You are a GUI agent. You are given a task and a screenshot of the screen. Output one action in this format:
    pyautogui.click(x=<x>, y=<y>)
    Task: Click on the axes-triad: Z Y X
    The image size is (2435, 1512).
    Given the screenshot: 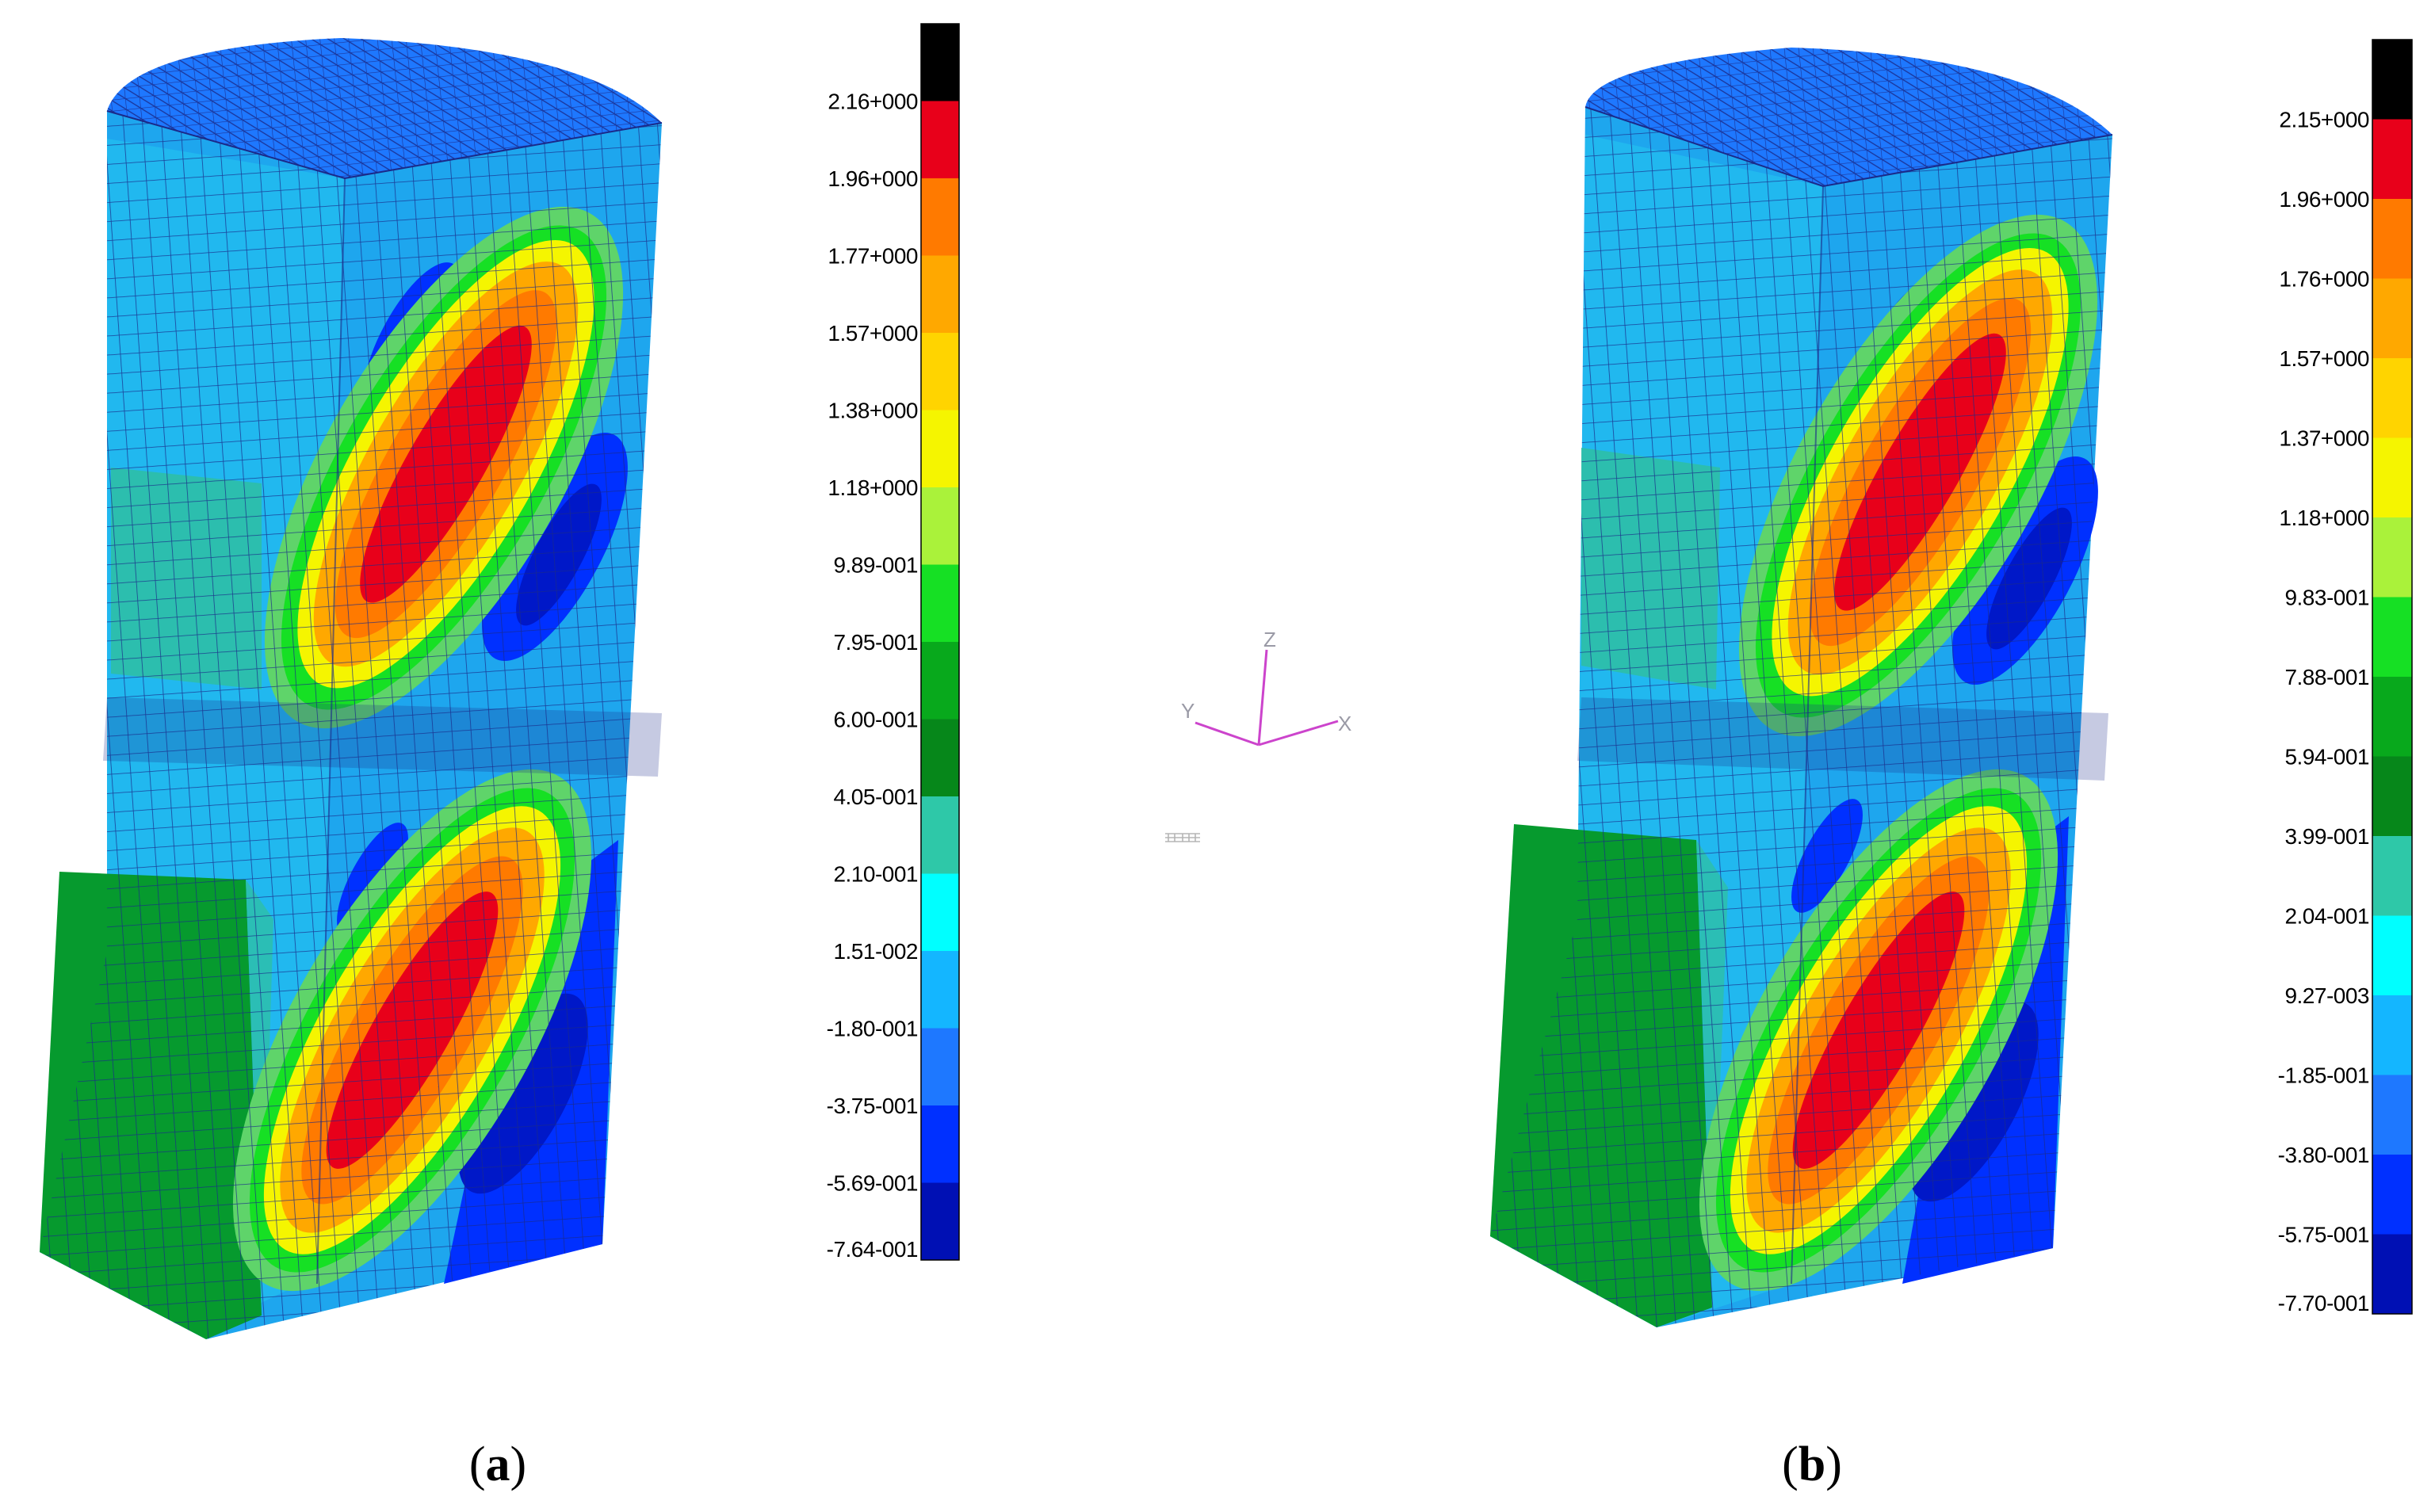 What is the action you would take?
    pyautogui.click(x=1258, y=735)
    